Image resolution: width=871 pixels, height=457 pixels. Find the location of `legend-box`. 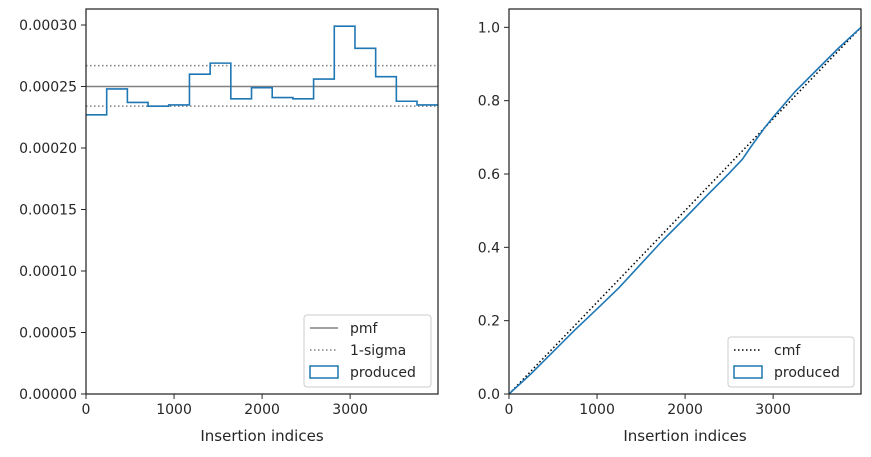

legend-box is located at coordinates (367, 351).